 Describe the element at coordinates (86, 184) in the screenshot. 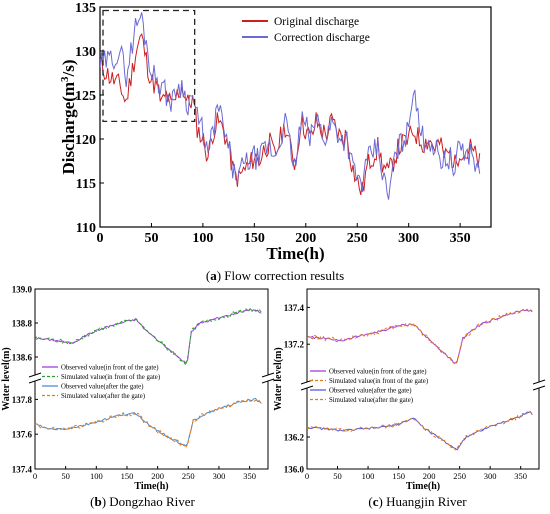

I see `chart-a-ytick-label: 115` at that location.